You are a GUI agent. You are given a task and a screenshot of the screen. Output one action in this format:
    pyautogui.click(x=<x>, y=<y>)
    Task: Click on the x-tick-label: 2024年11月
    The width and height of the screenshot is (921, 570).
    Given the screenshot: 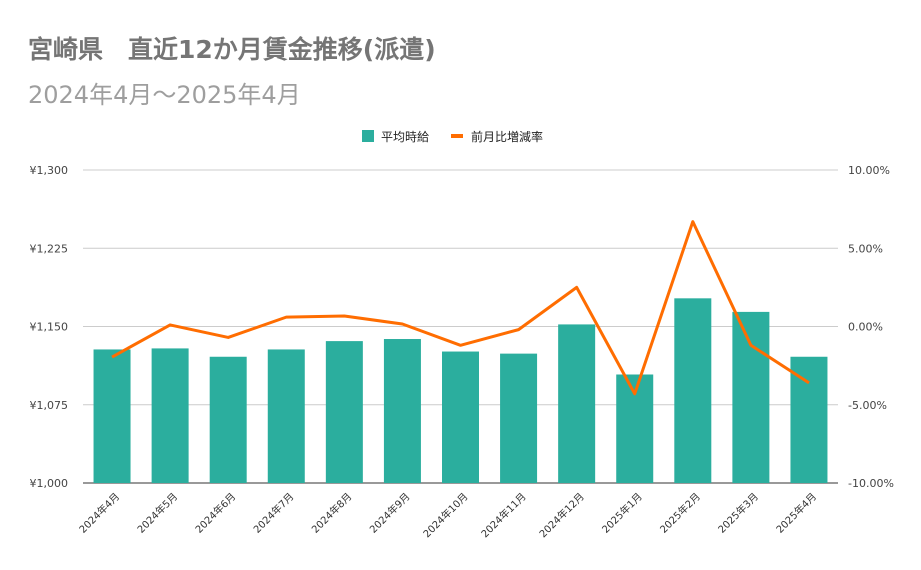 What is the action you would take?
    pyautogui.click(x=503, y=515)
    